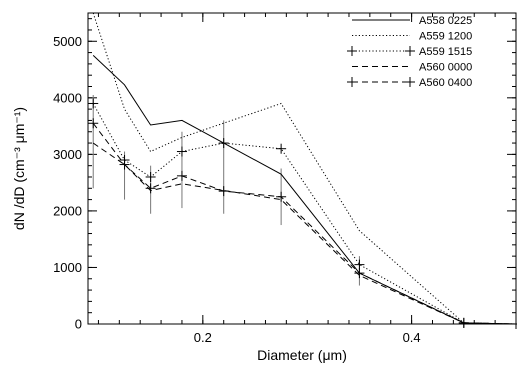 The width and height of the screenshot is (517, 370). What do you see at coordinates (67, 97) in the screenshot?
I see `y-tick-label: 4000` at bounding box center [67, 97].